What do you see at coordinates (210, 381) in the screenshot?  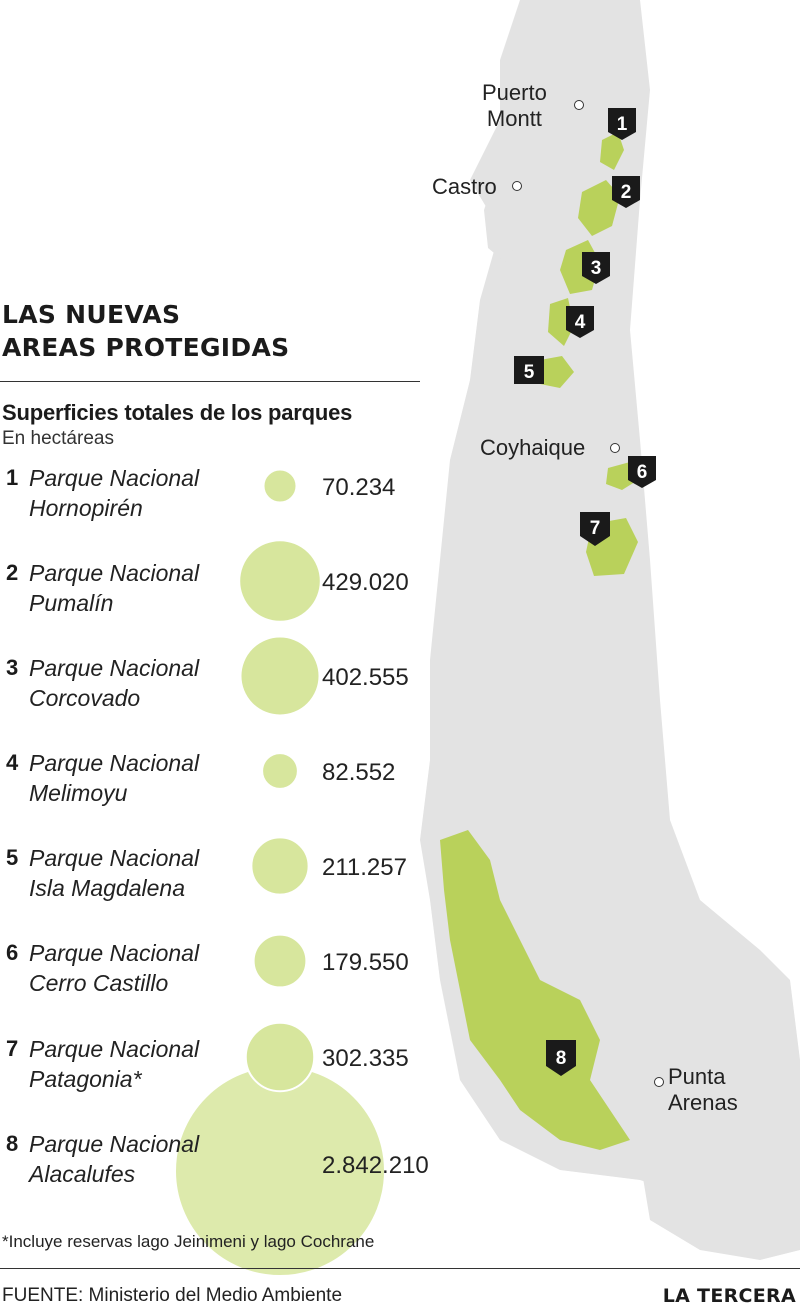 I see `title-divider` at bounding box center [210, 381].